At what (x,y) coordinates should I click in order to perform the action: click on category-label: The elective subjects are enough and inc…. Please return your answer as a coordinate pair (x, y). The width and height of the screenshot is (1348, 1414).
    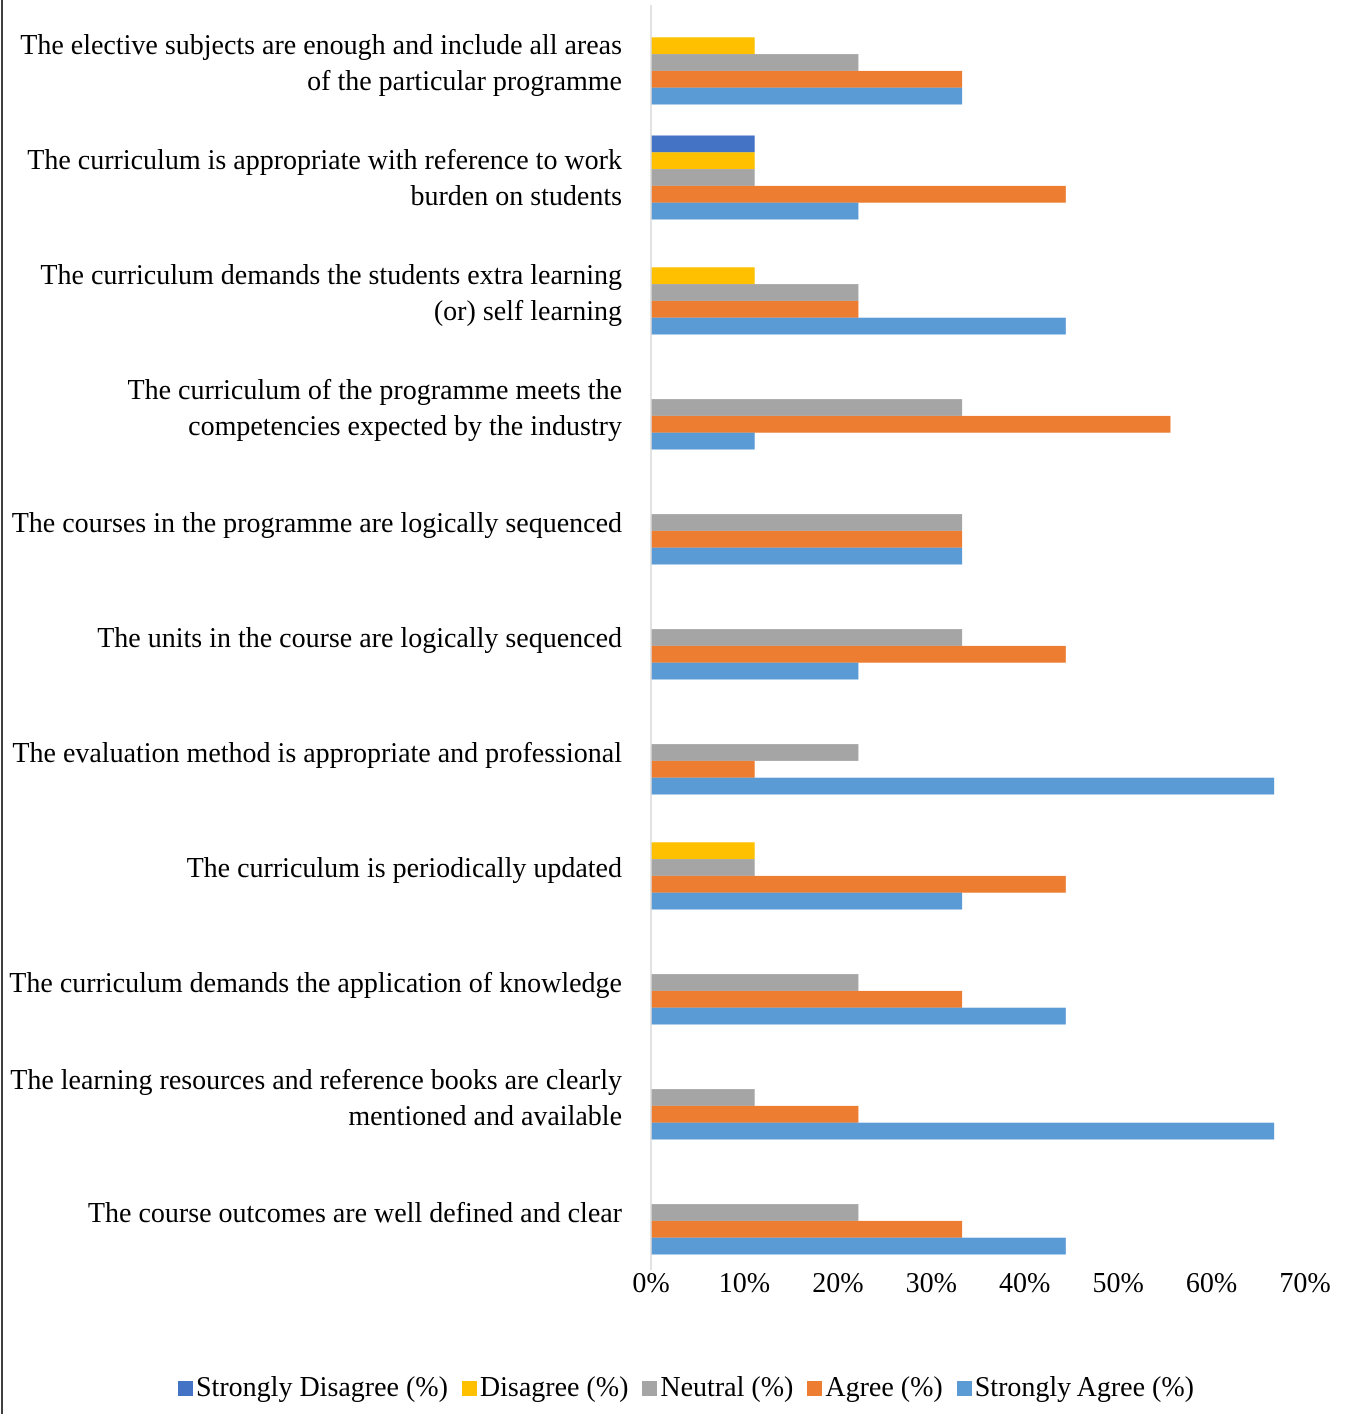
    Looking at the image, I should click on (321, 63).